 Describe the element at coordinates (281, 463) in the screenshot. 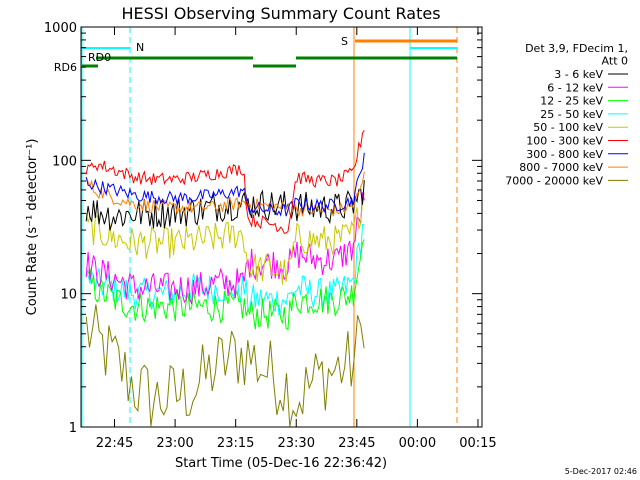

I see `x-axis-label: Start Time (05-Dec-16 22:36:42)` at that location.